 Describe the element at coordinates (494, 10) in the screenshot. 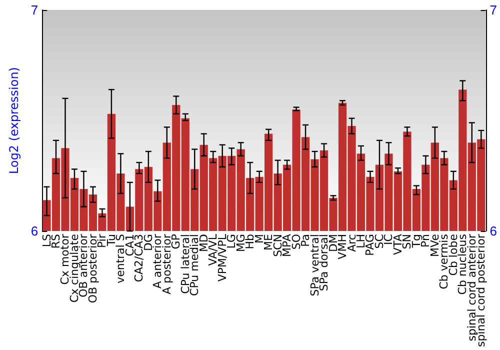

I see `y2-tick-label: 7` at that location.